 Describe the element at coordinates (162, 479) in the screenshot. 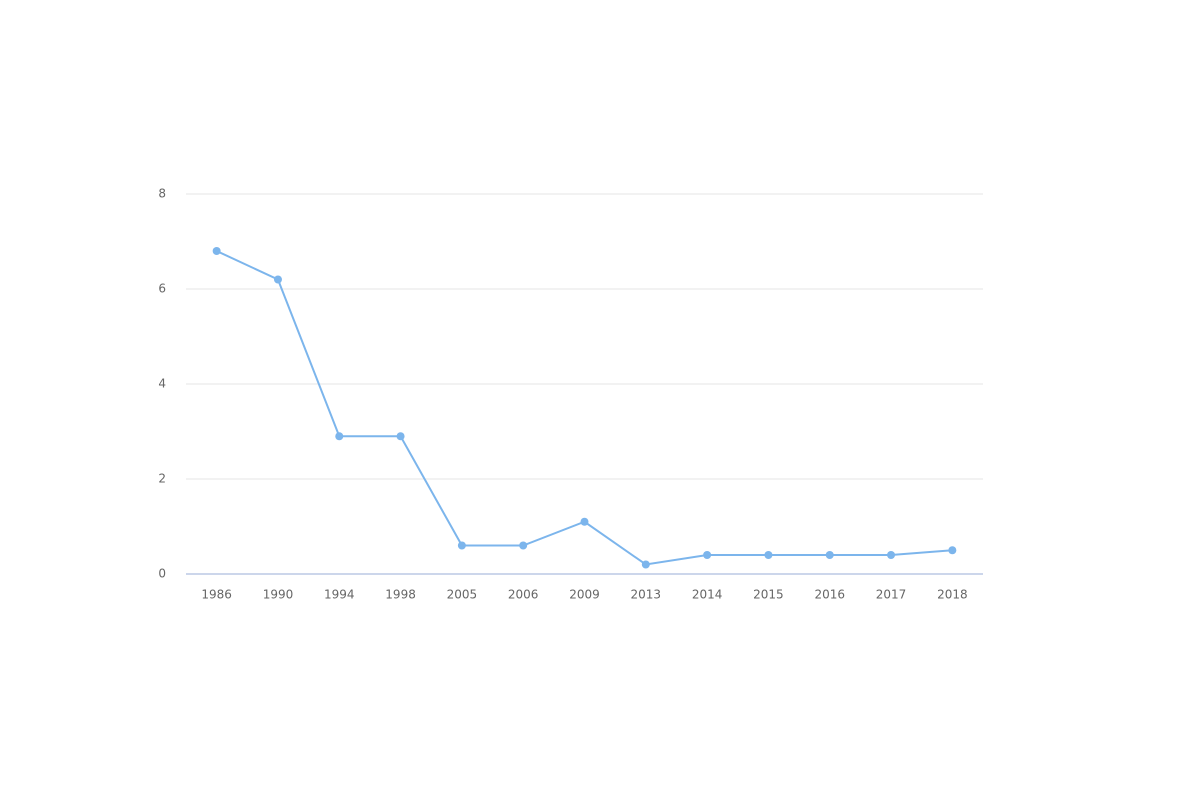

I see `y-tick-label: 2` at that location.